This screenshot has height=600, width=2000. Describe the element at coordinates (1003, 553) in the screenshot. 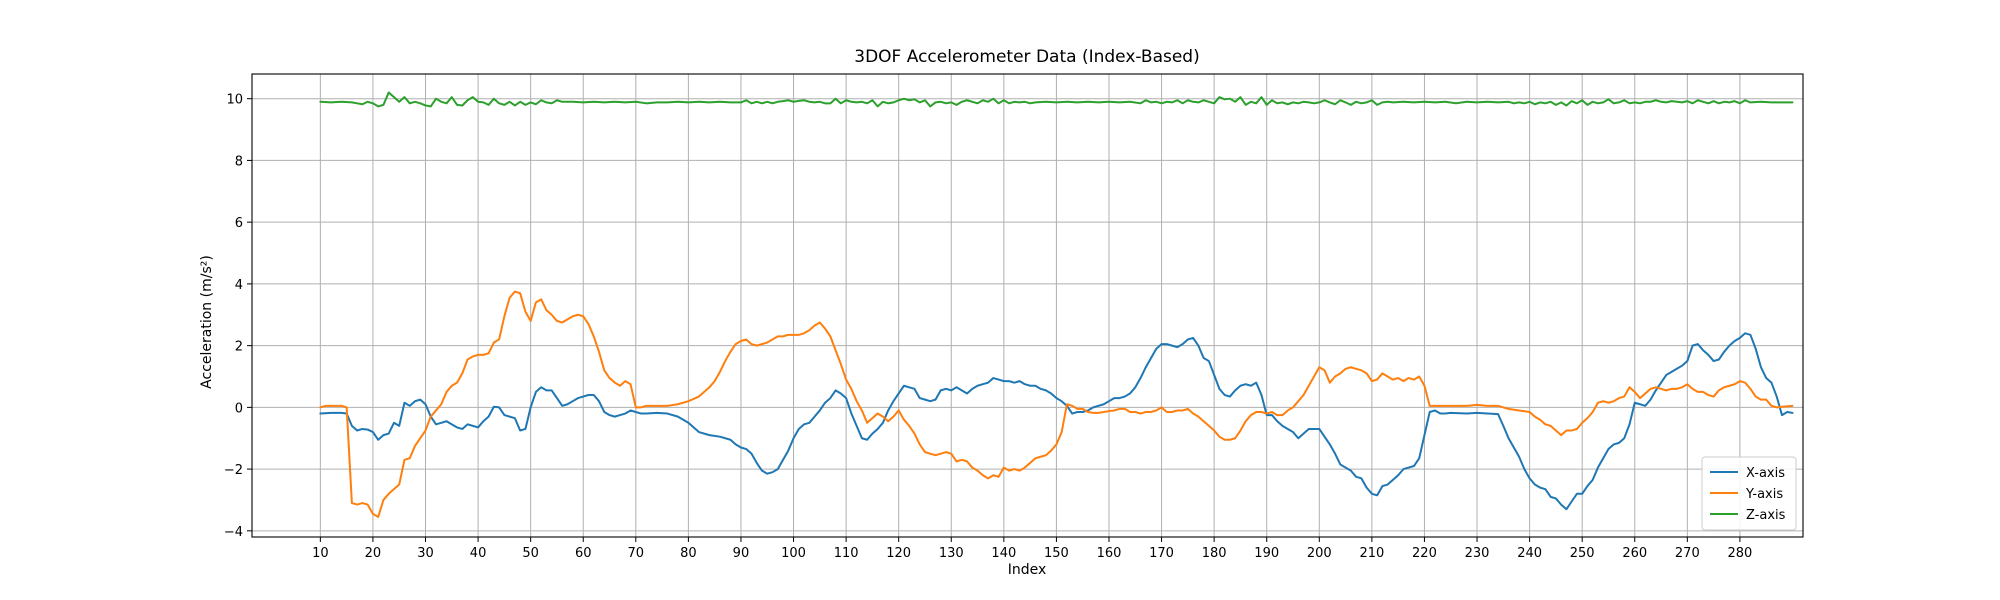

I see `x-tick-label: 140` at that location.